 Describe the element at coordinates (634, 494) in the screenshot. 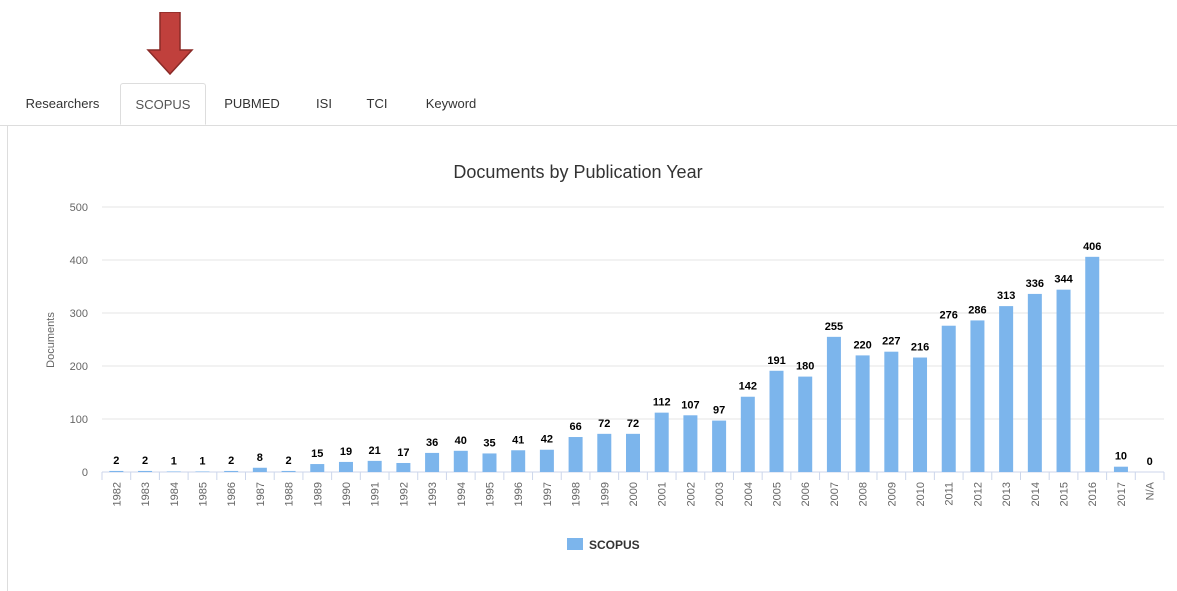

I see `x-tick-label: 2000` at that location.